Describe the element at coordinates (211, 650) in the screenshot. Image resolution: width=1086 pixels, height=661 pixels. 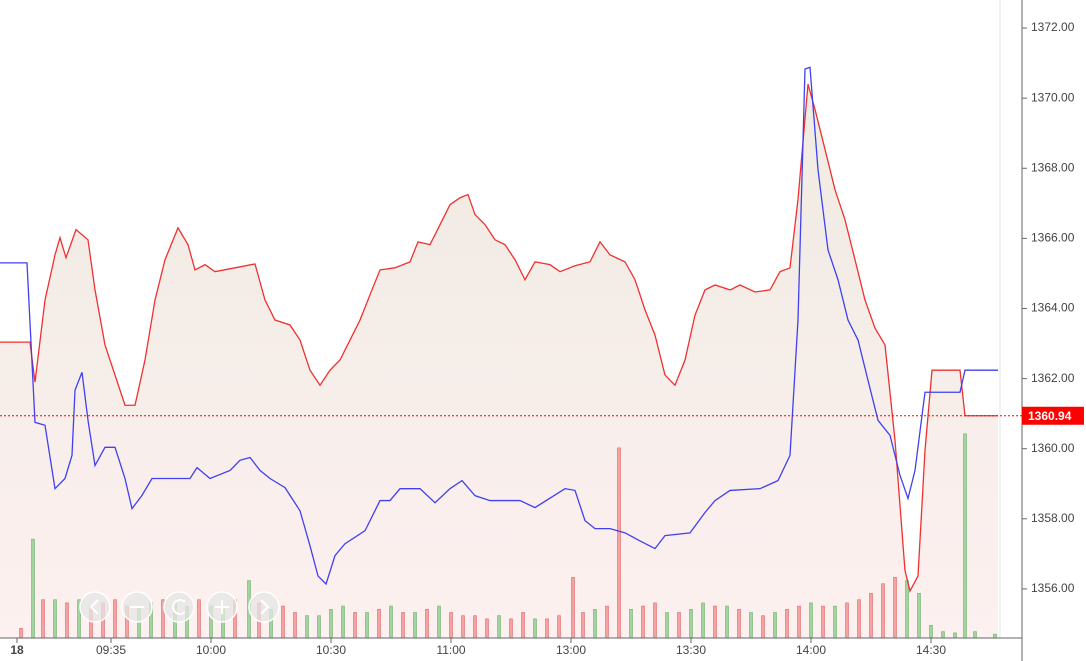
I see `x-tick-label: 10:00` at that location.